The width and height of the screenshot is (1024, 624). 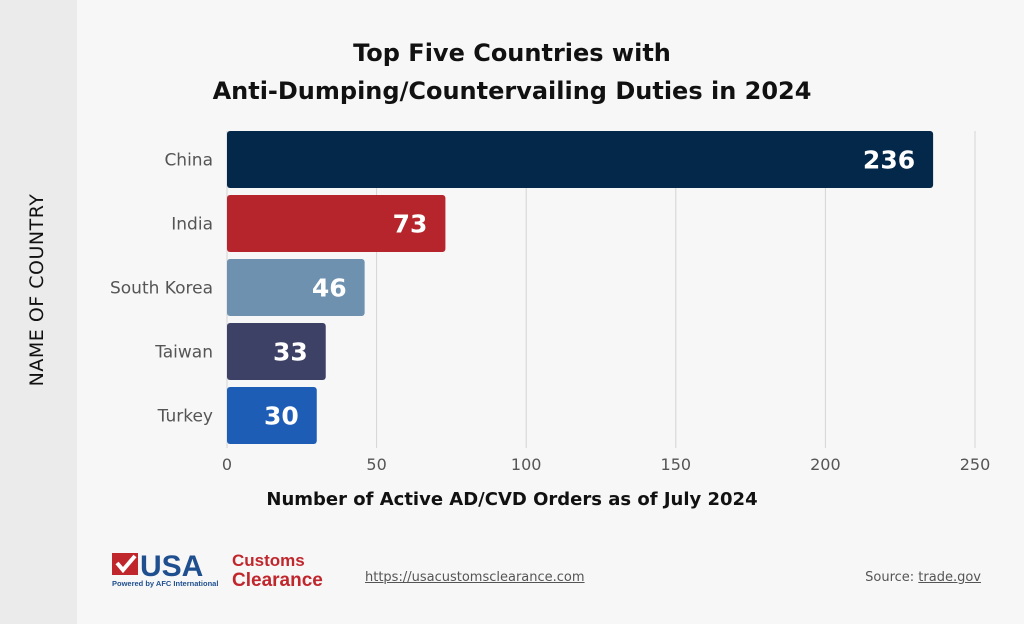 What do you see at coordinates (336, 223) in the screenshot?
I see `bar-india` at bounding box center [336, 223].